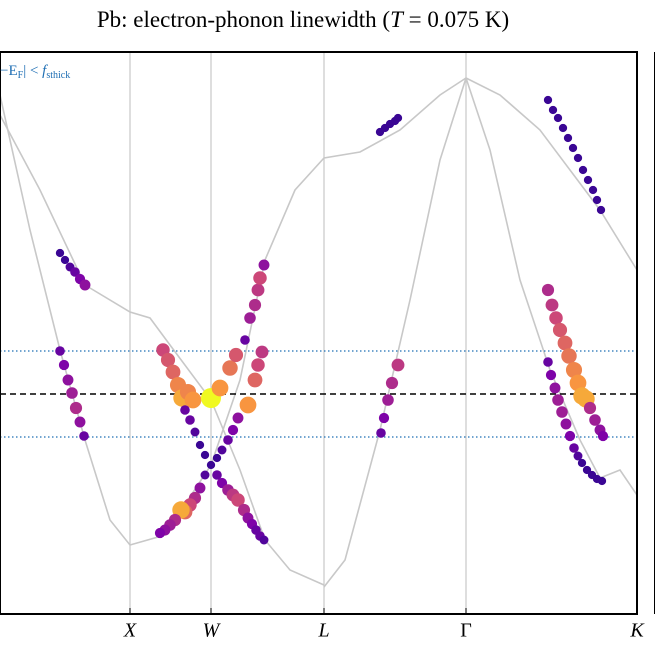  I want to click on x-tick-label: K, so click(637, 631).